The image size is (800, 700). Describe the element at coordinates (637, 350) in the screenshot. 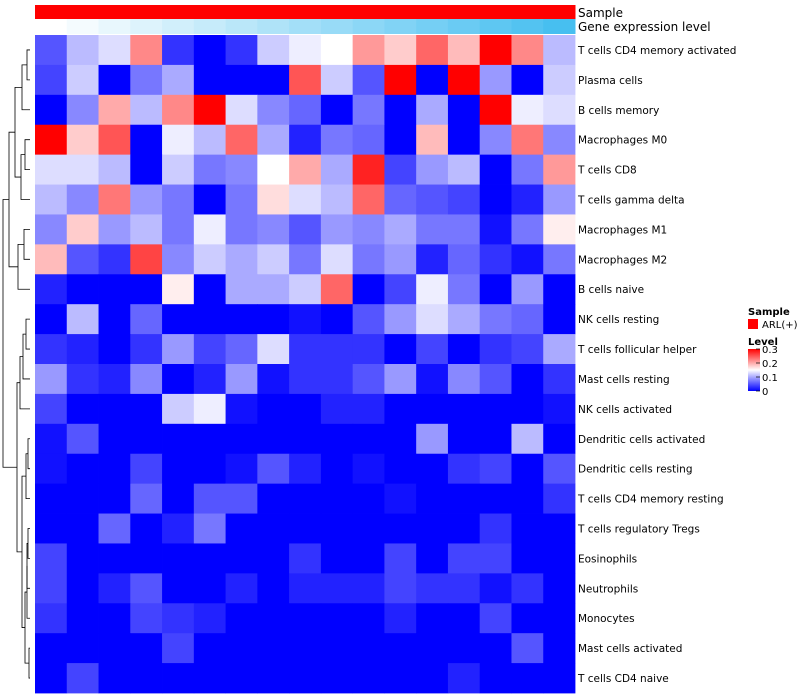

I see `row-label: T cells follicular helper` at that location.